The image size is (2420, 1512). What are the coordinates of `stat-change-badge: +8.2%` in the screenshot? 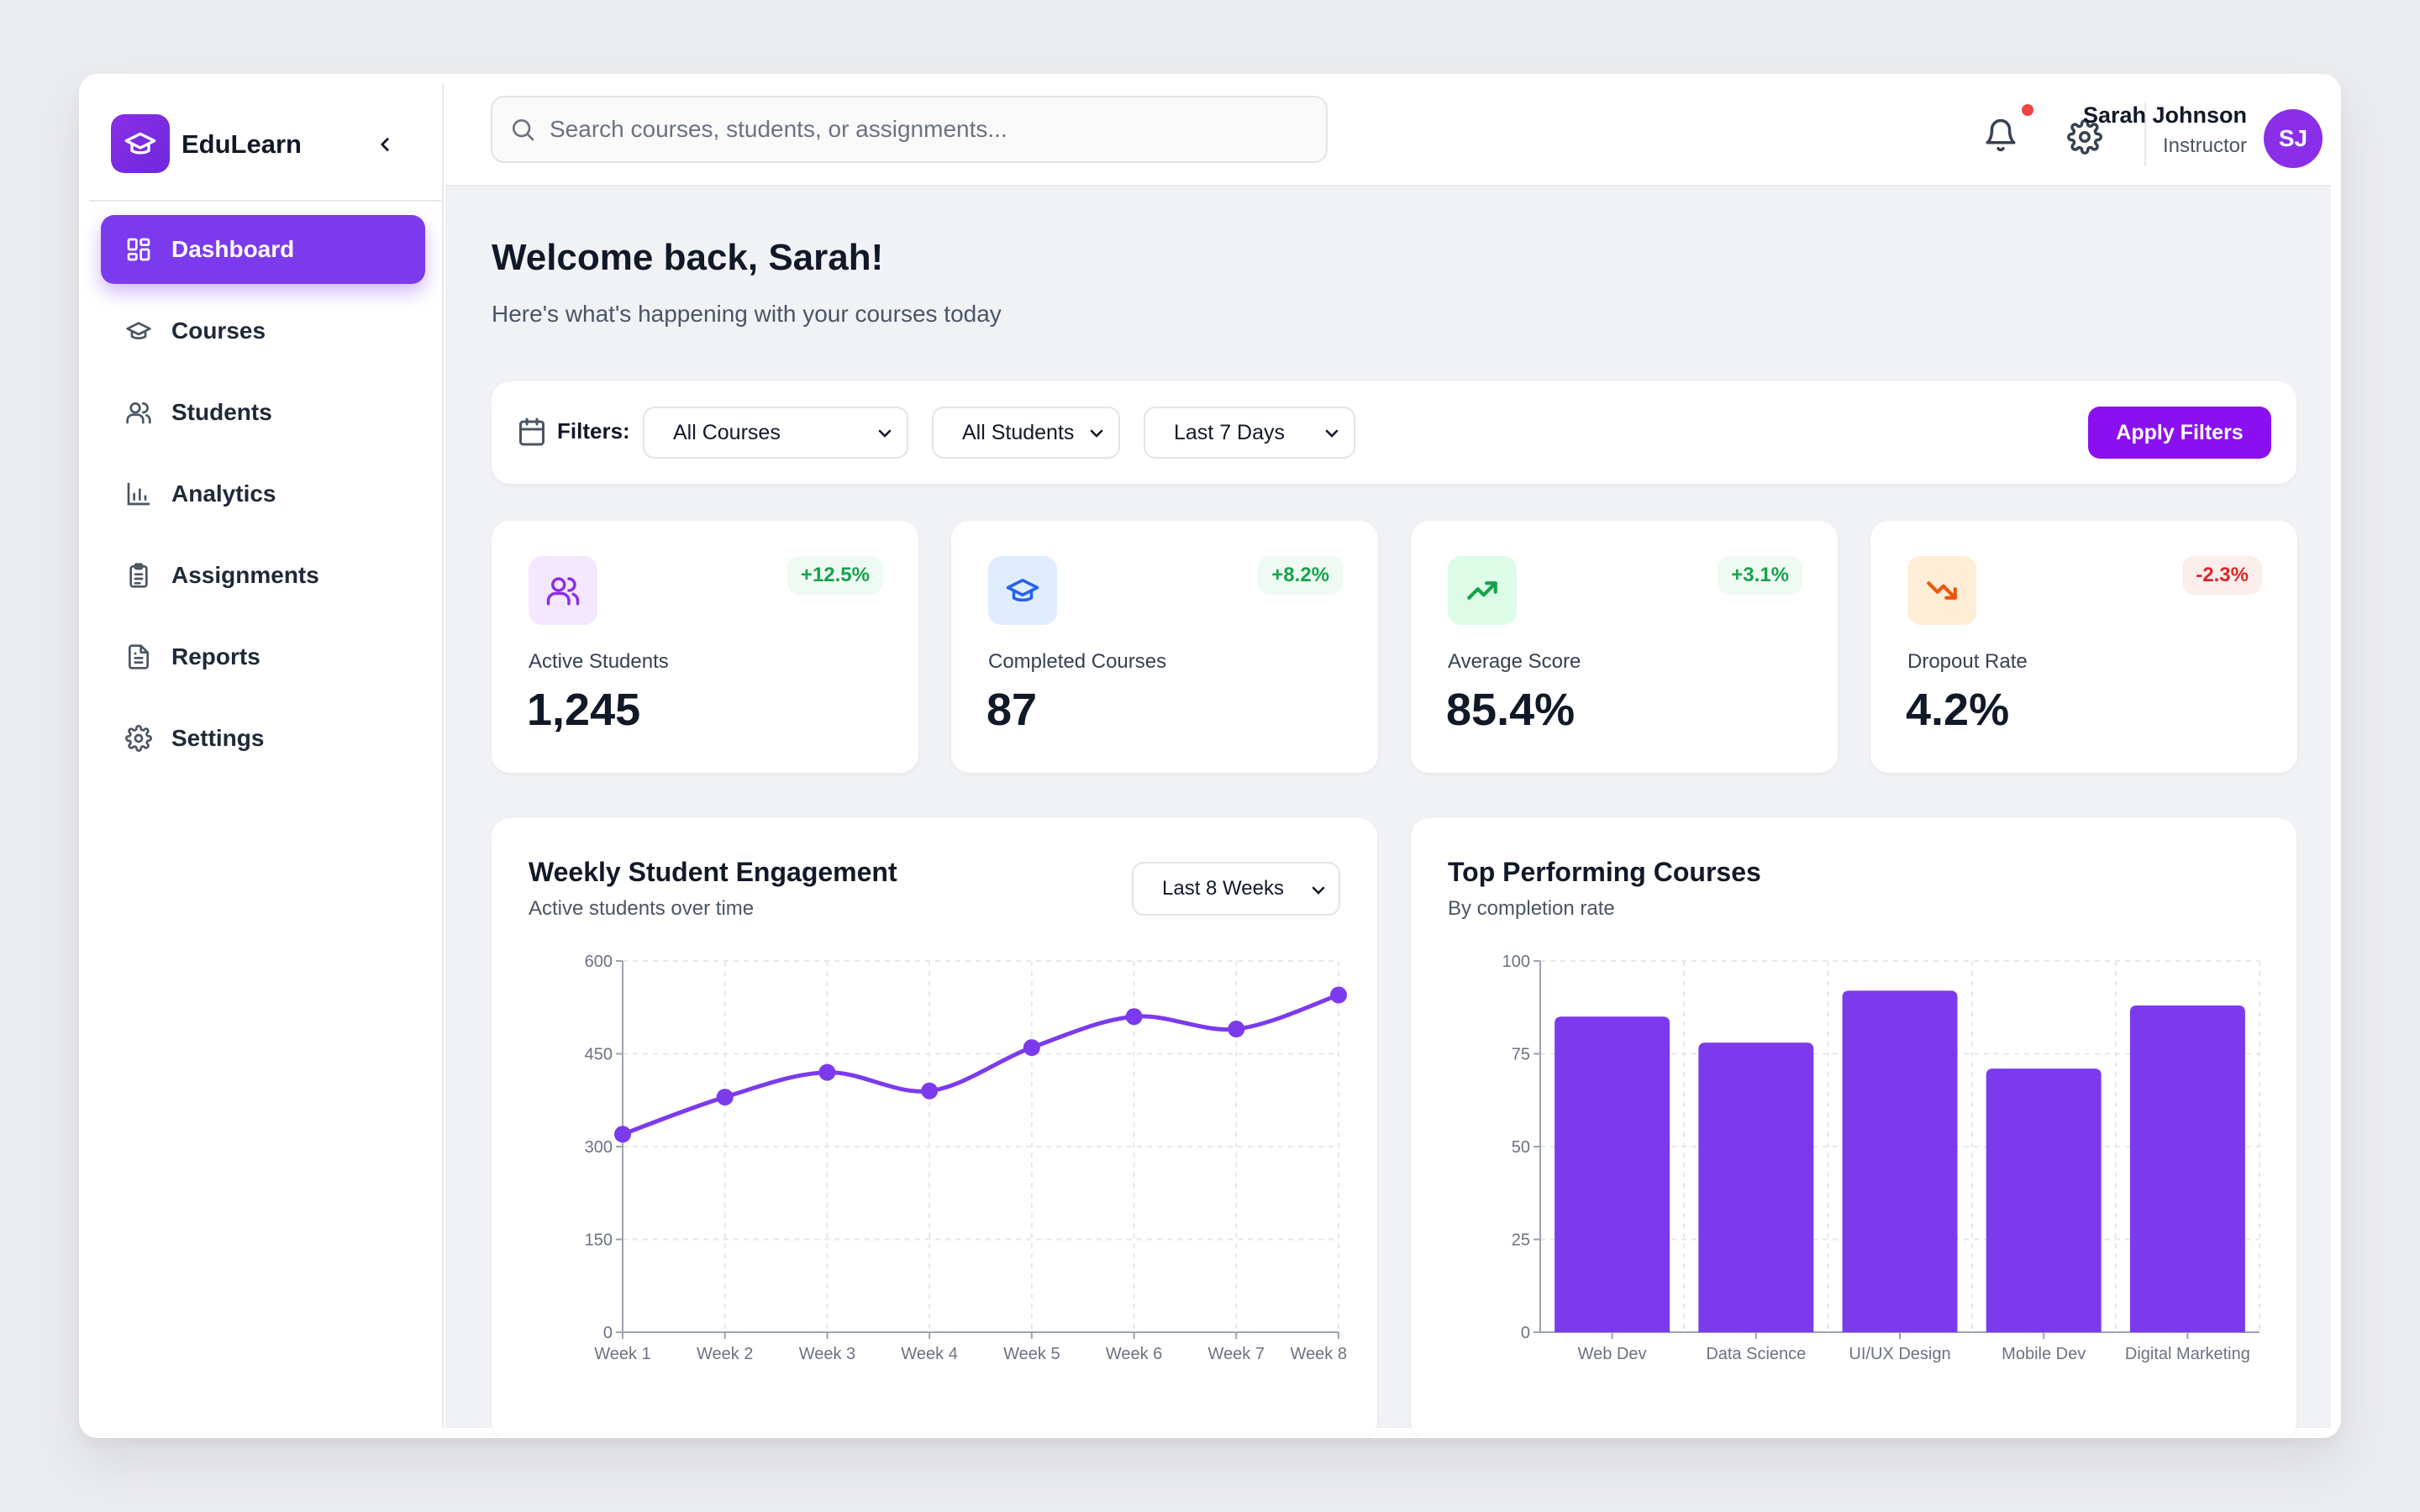 It's located at (1300, 575).